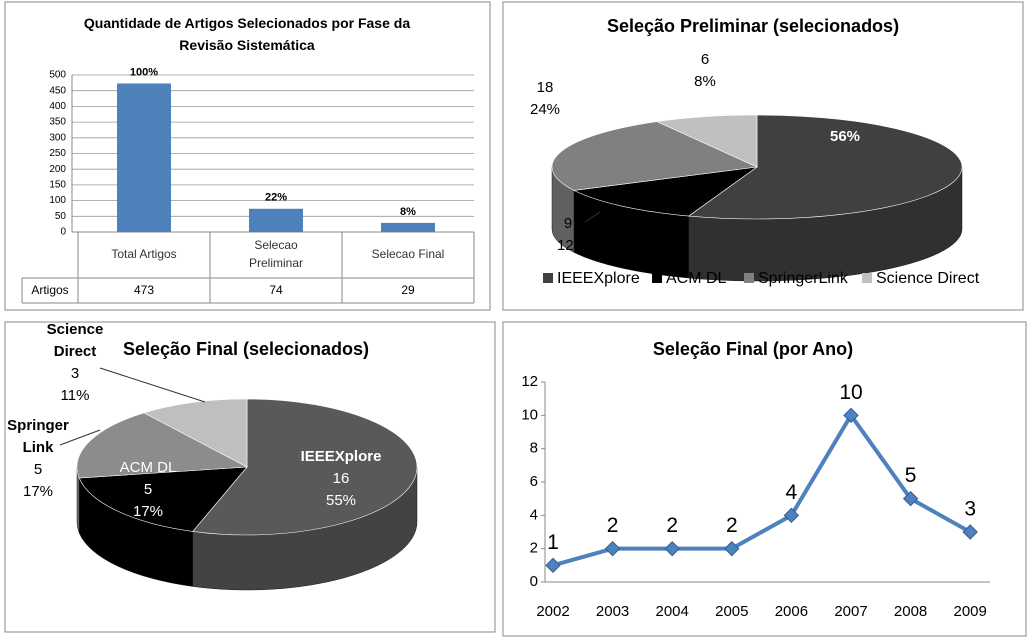 This screenshot has height=640, width=1031. Describe the element at coordinates (705, 81) in the screenshot. I see `slice-percent: 8%` at that location.